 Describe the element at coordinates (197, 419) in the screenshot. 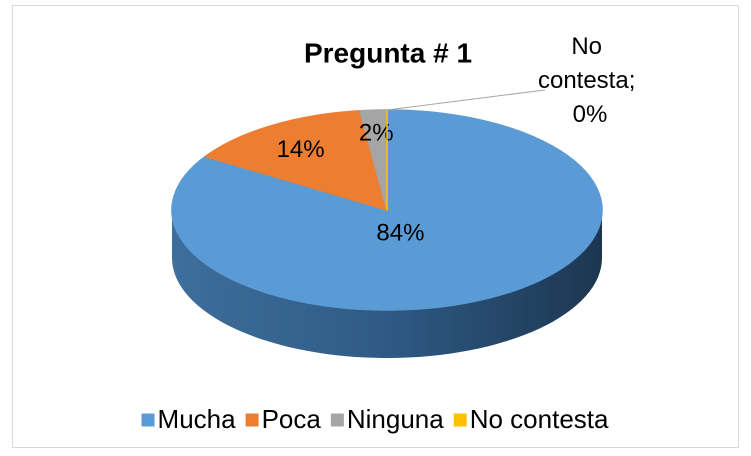

I see `legend-label: Mucha` at that location.